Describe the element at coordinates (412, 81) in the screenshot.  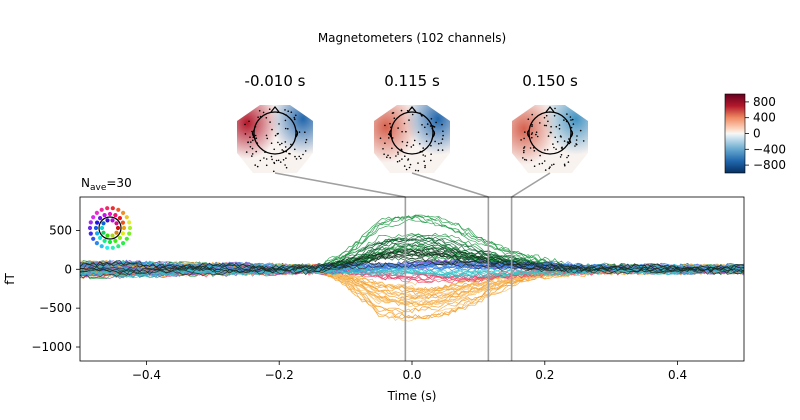
I see `topomap-time-label: 0.115 s` at that location.